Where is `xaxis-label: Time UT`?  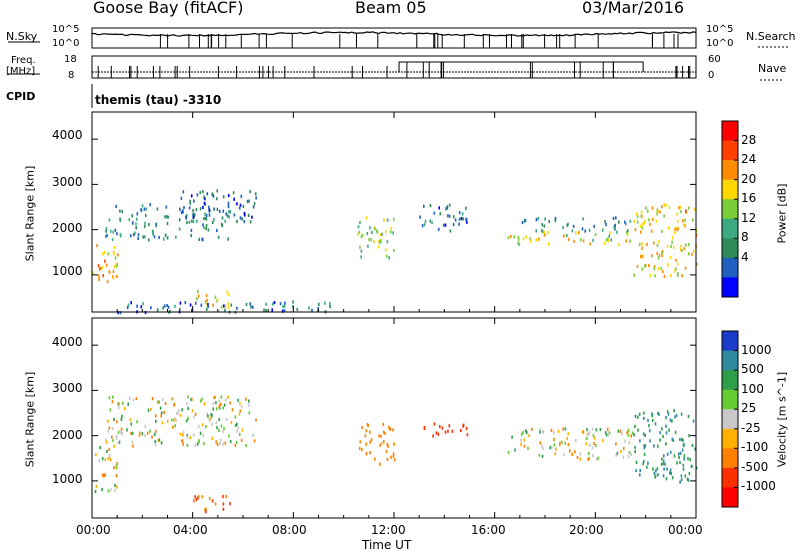
xaxis-label: Time UT is located at coordinates (387, 545).